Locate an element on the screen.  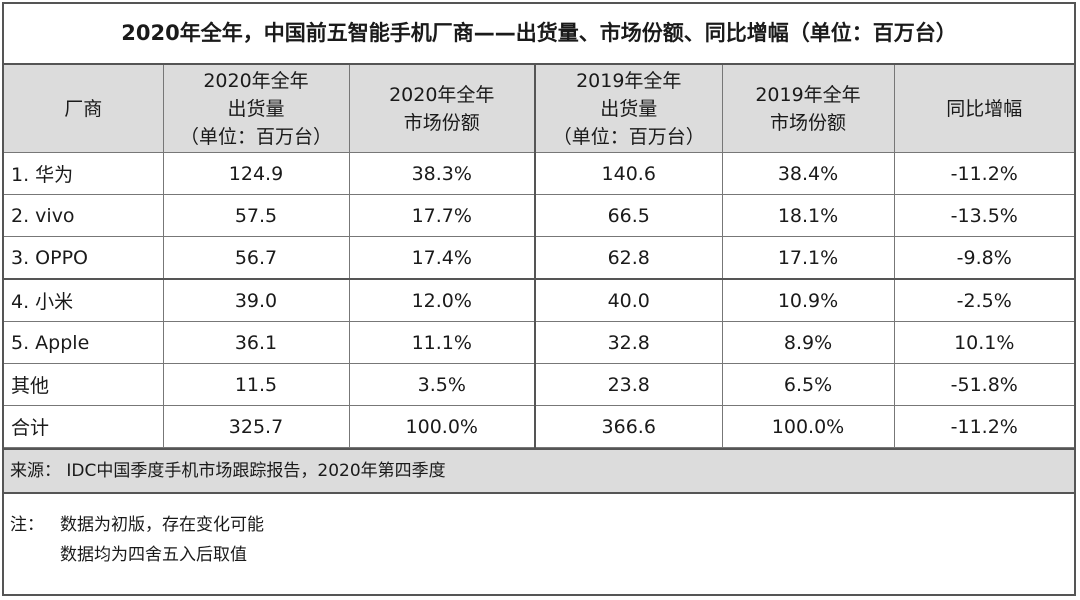
value-cell: -51.8% is located at coordinates (984, 384).